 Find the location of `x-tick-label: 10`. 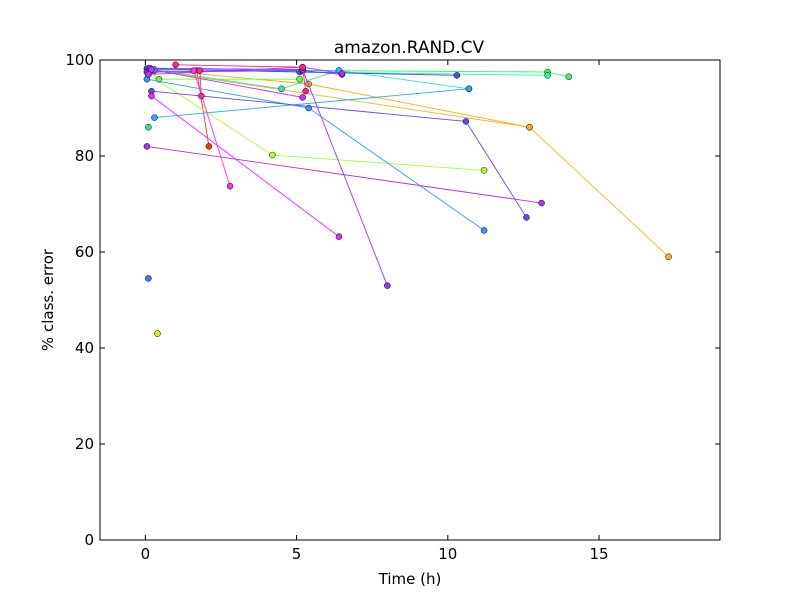

x-tick-label: 10 is located at coordinates (447, 554).